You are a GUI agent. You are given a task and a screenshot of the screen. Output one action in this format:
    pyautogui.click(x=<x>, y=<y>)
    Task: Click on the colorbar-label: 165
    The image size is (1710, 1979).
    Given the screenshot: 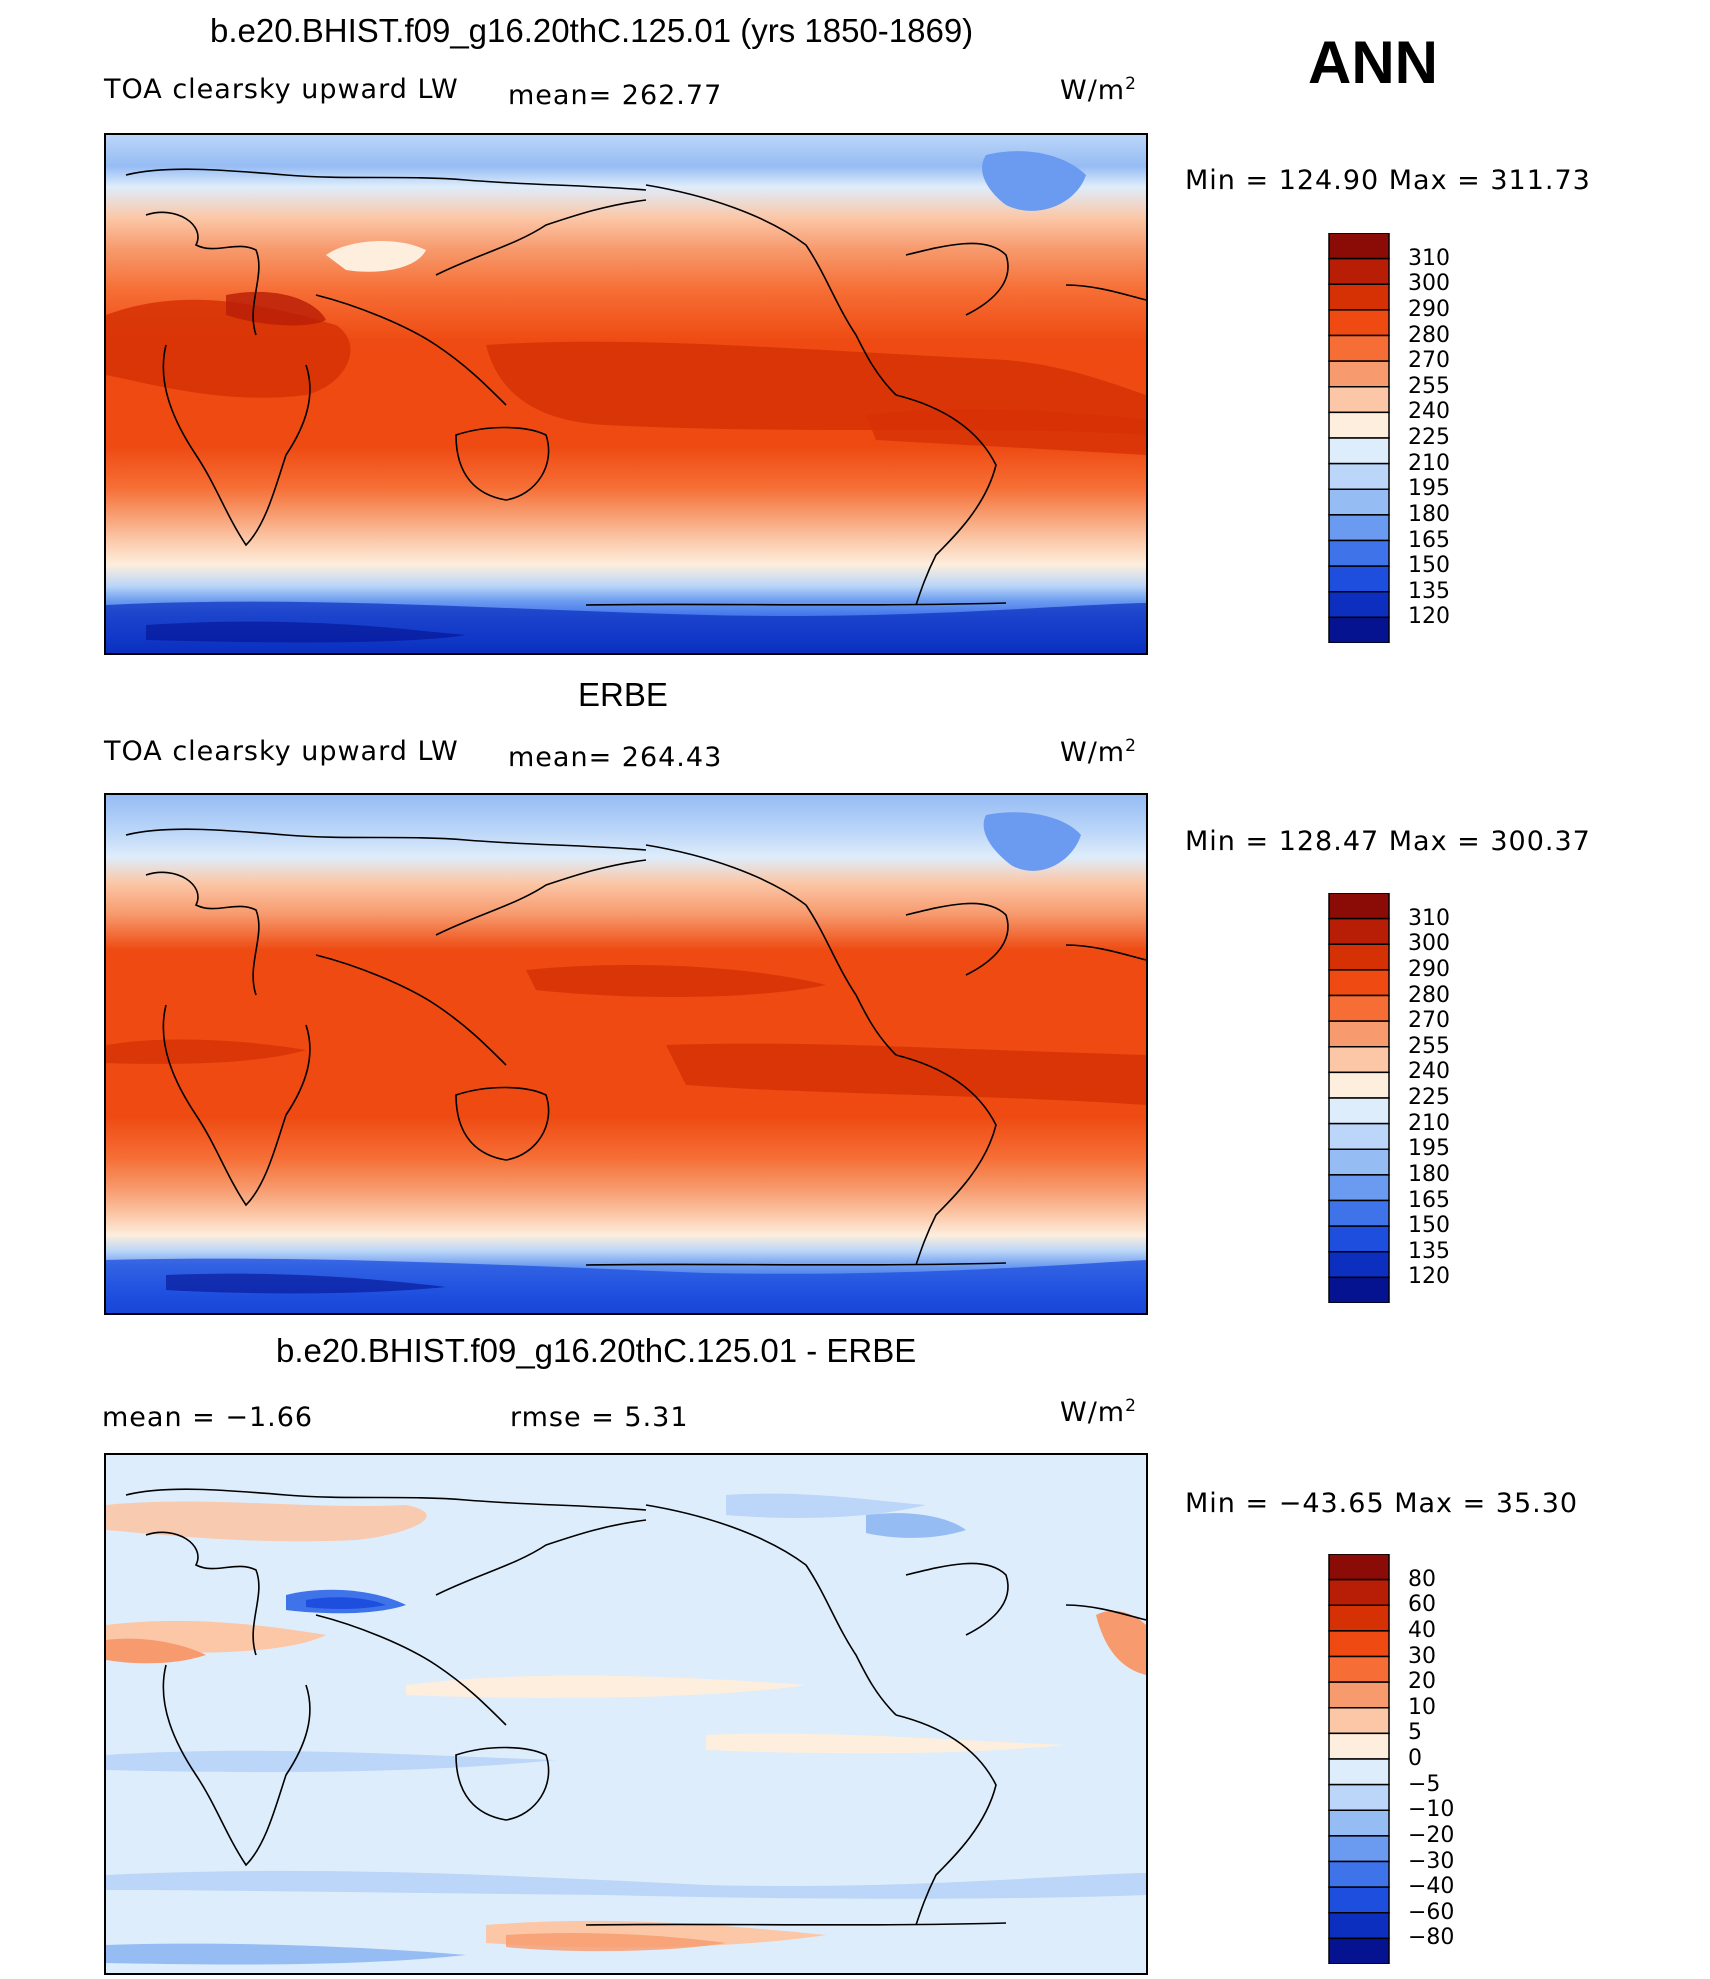 What is the action you would take?
    pyautogui.click(x=1429, y=540)
    